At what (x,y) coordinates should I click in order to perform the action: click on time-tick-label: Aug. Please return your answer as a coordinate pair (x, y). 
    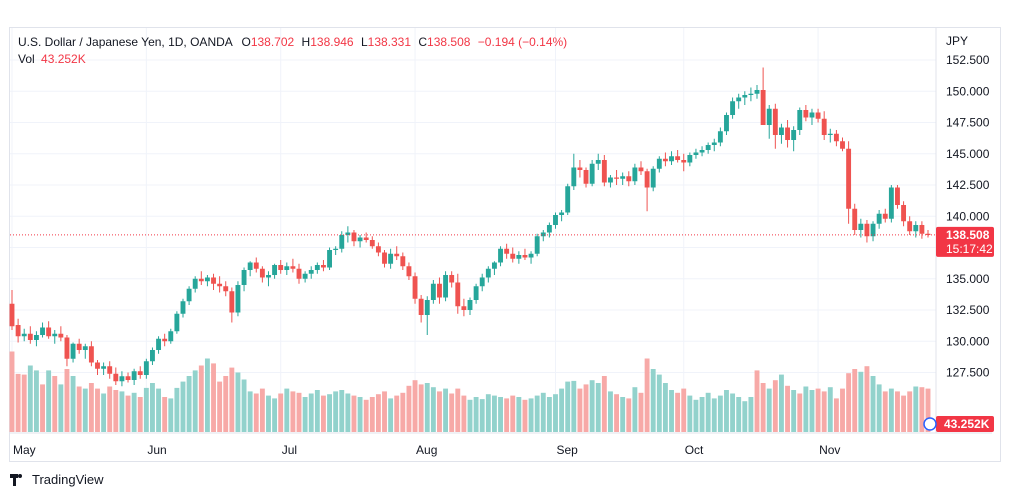
    Looking at the image, I should click on (426, 450).